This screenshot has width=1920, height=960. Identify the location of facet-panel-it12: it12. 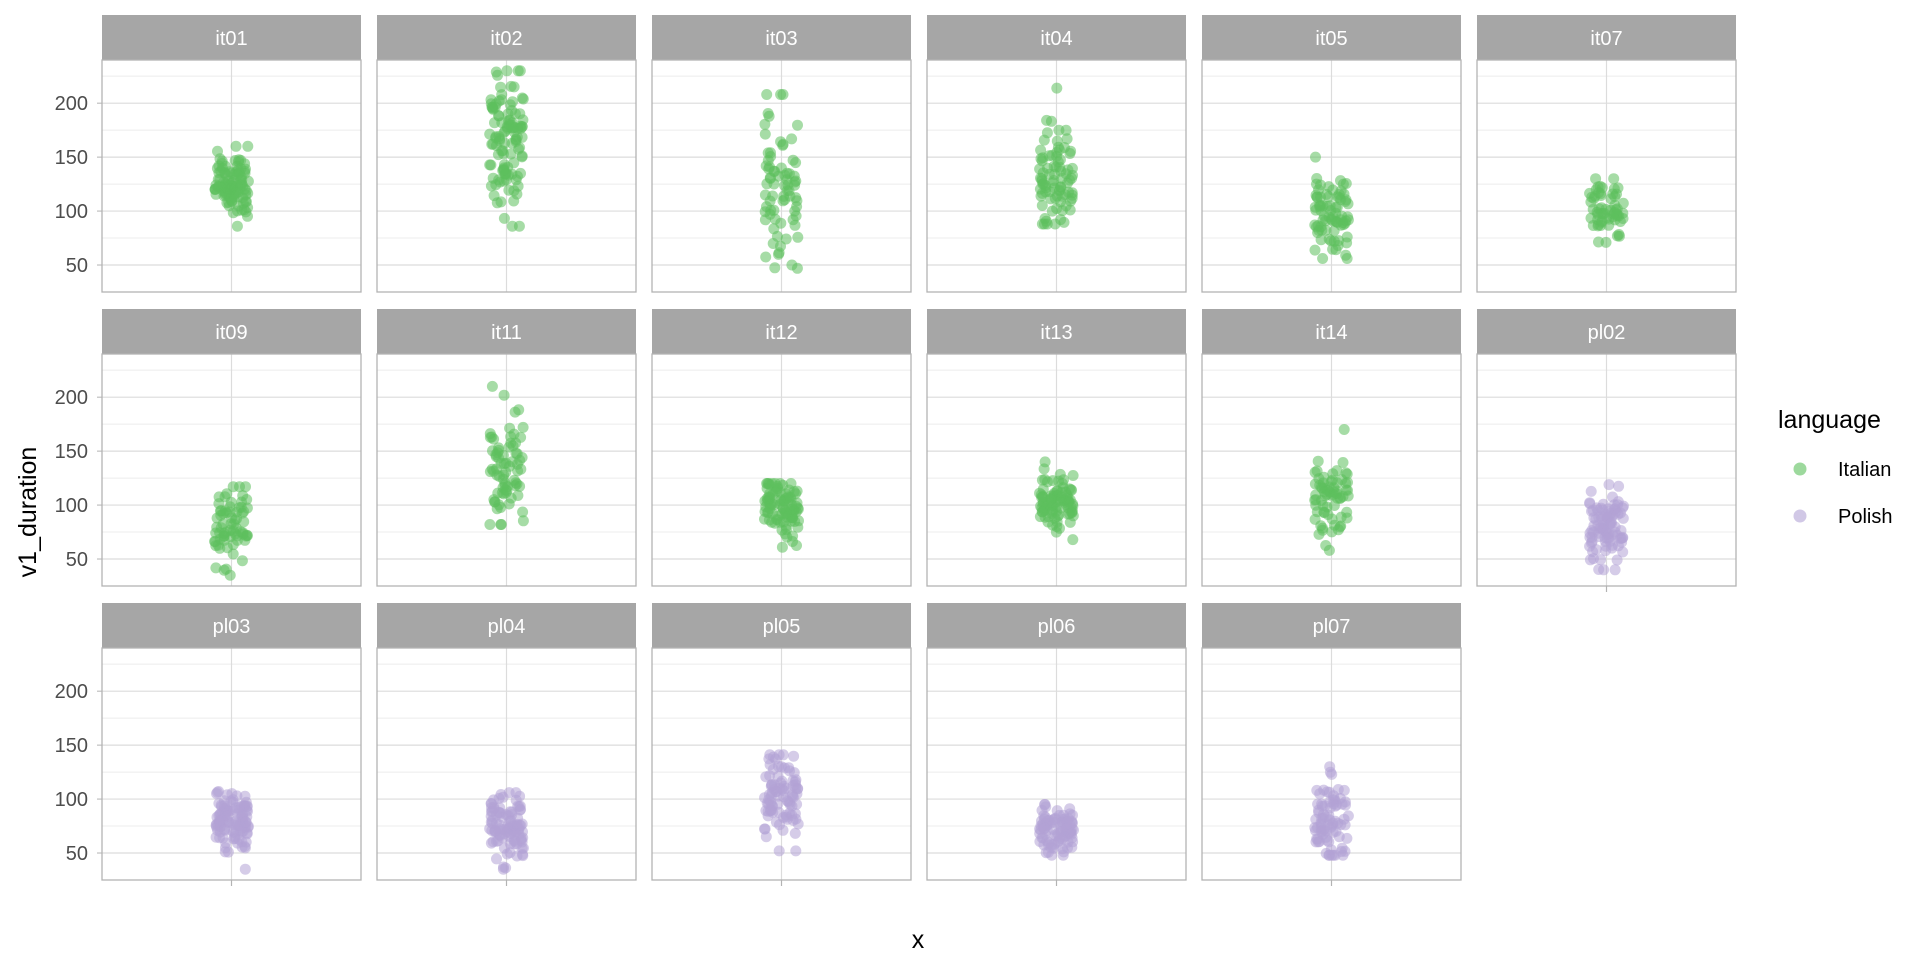
(781, 448).